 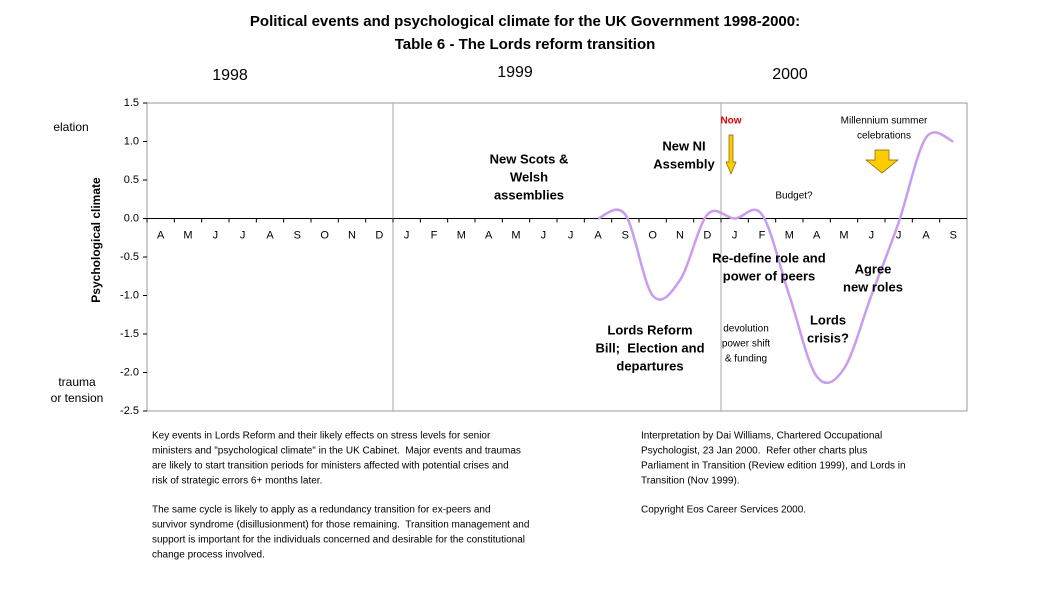 I want to click on annotation: New Scots &, so click(x=529, y=158).